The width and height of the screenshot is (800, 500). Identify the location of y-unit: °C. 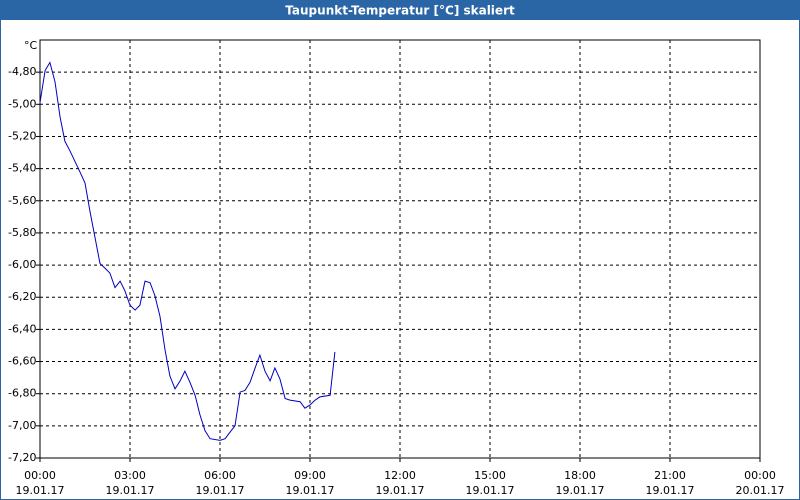
(31, 45).